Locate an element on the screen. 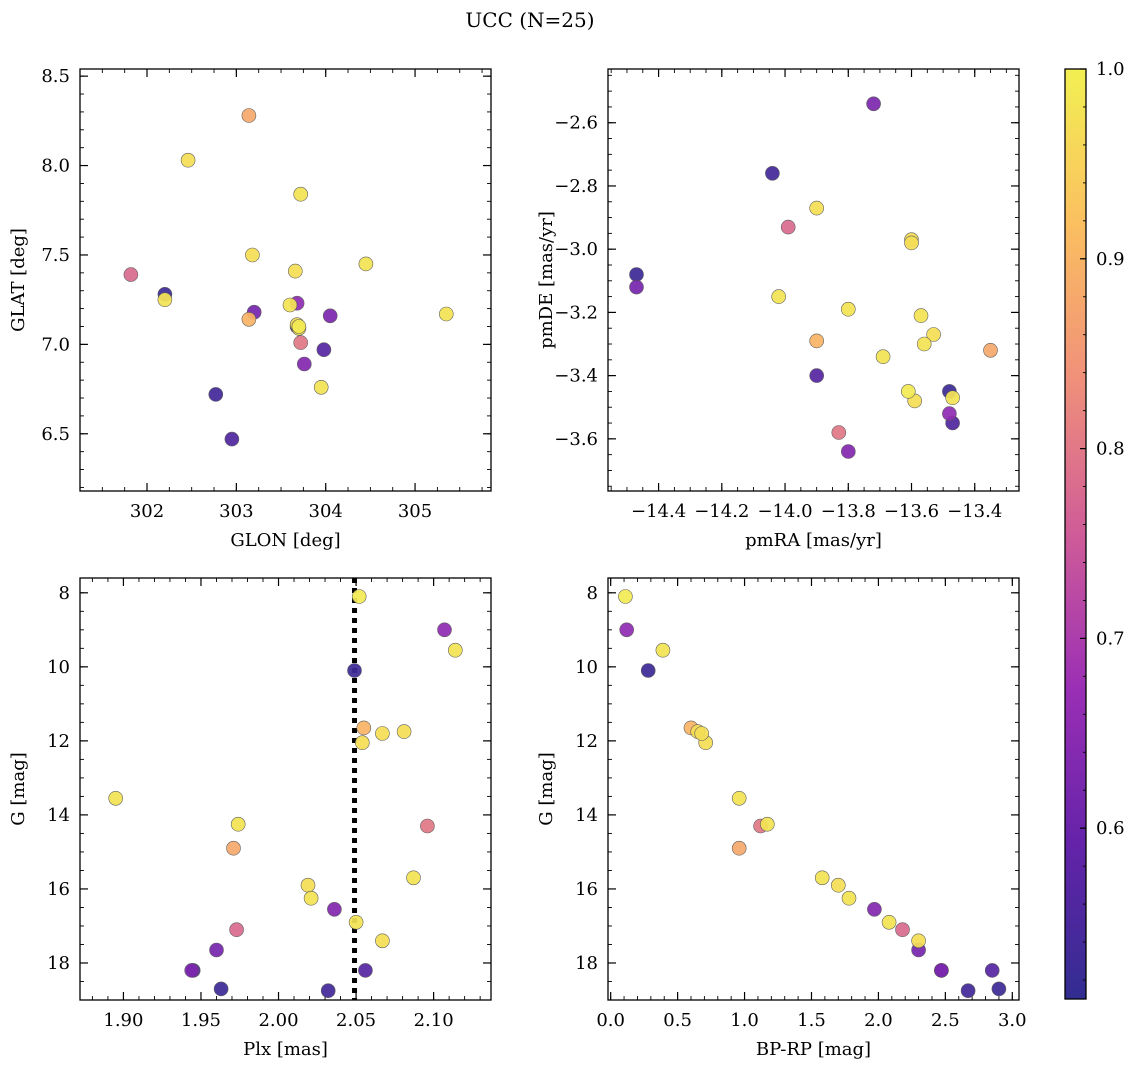  x-tick-label: −14.4 is located at coordinates (658, 511).